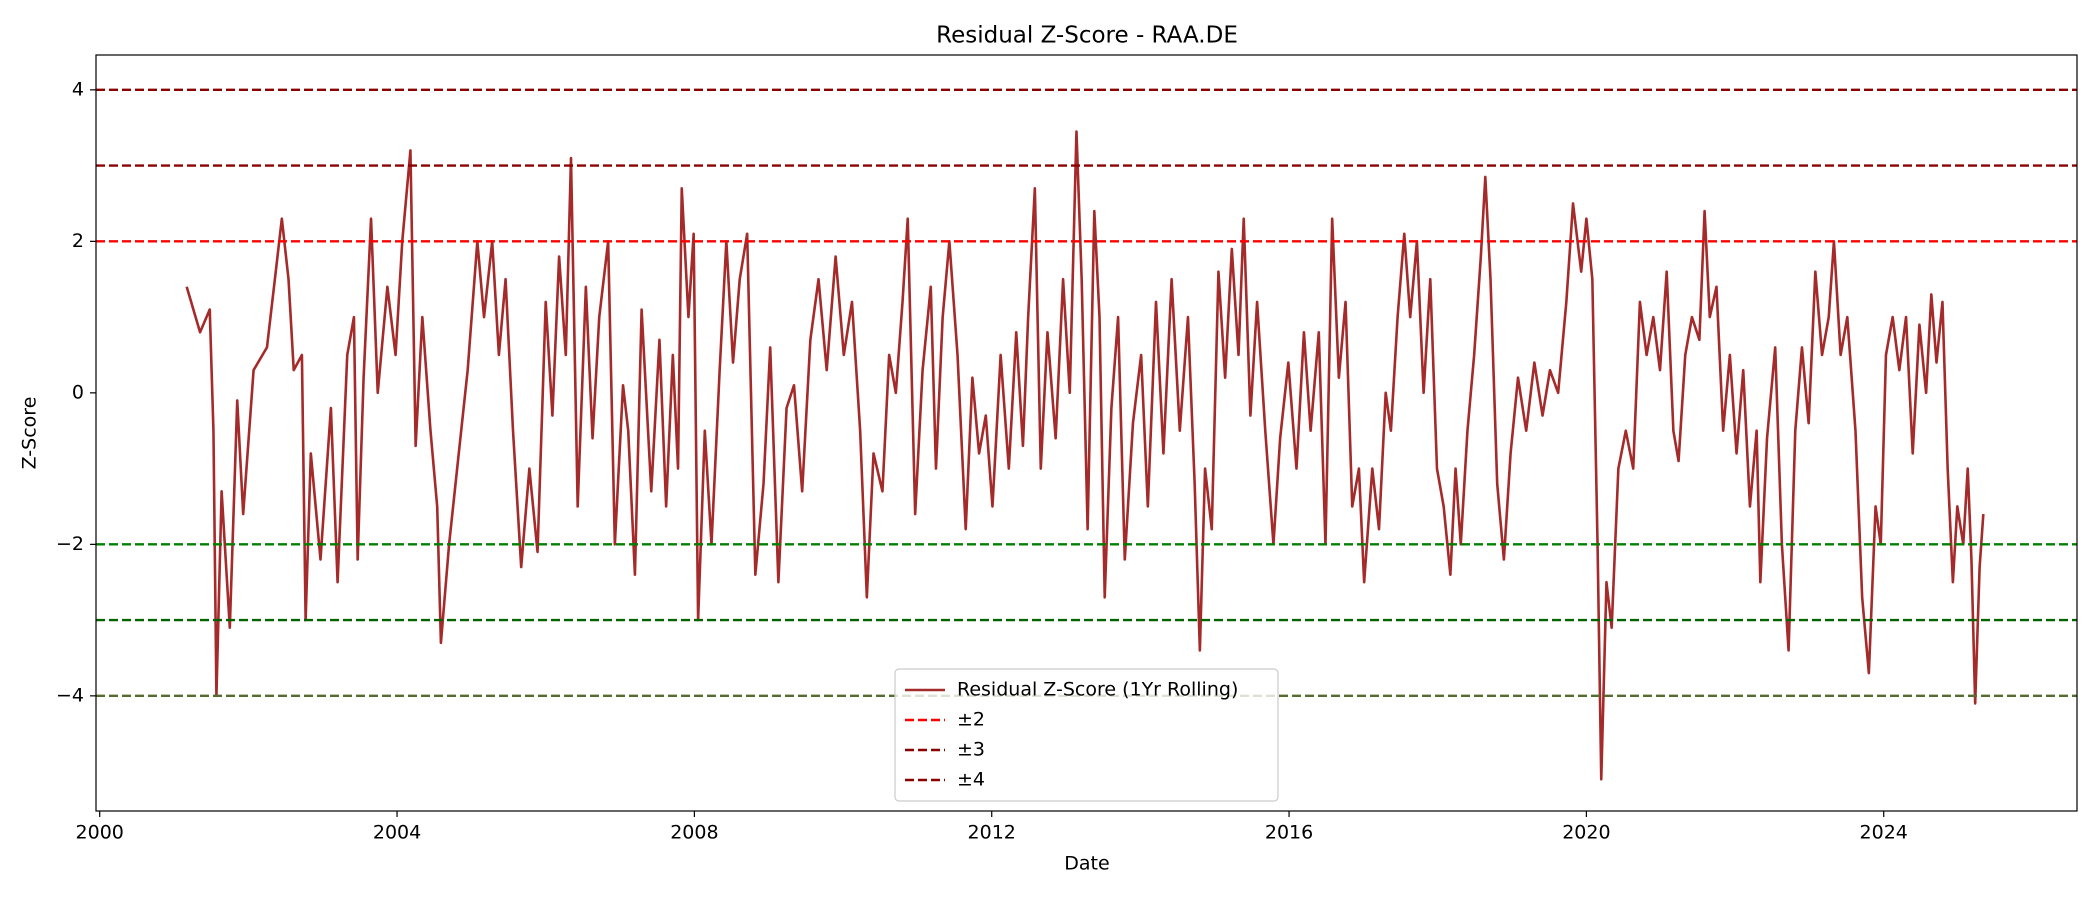 The height and width of the screenshot is (900, 2100). What do you see at coordinates (397, 833) in the screenshot?
I see `x-tick-label: 2004` at bounding box center [397, 833].